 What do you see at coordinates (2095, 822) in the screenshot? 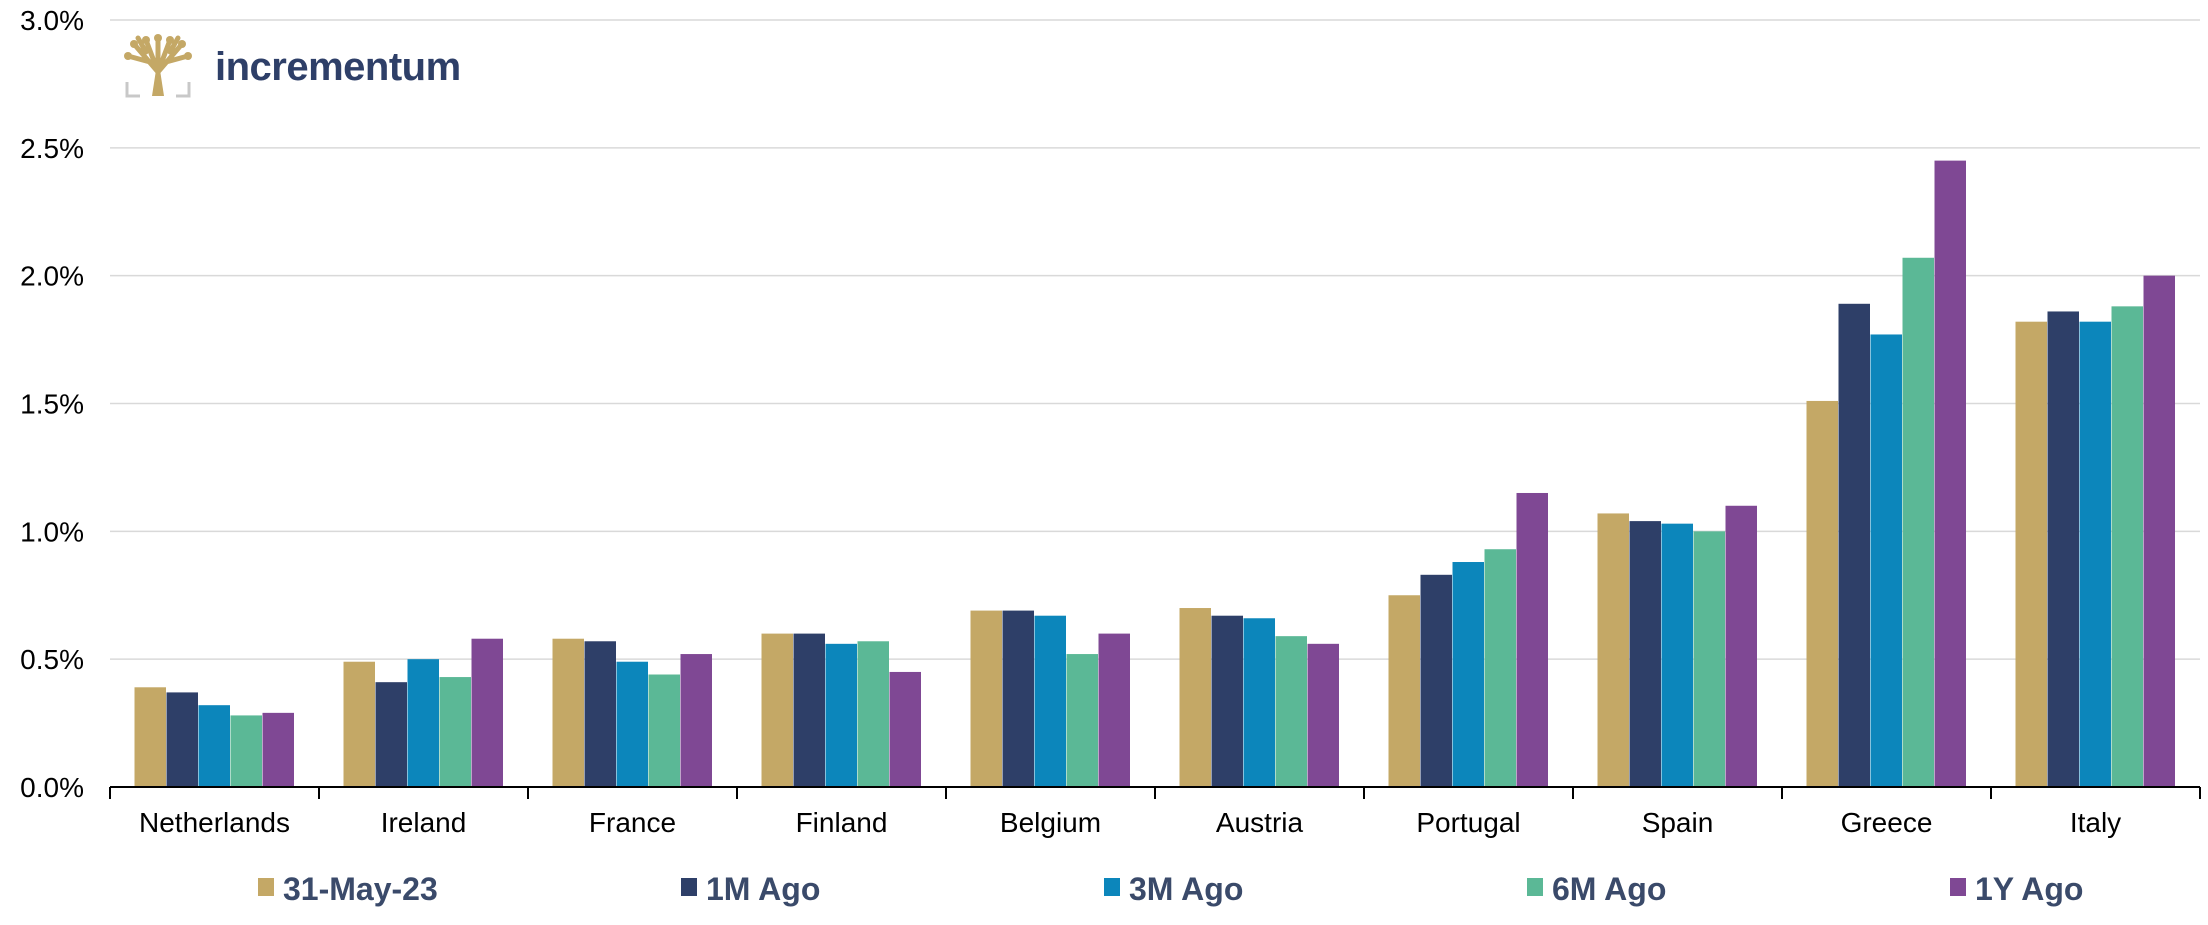
I see `x-tick-label: Italy` at bounding box center [2095, 822].